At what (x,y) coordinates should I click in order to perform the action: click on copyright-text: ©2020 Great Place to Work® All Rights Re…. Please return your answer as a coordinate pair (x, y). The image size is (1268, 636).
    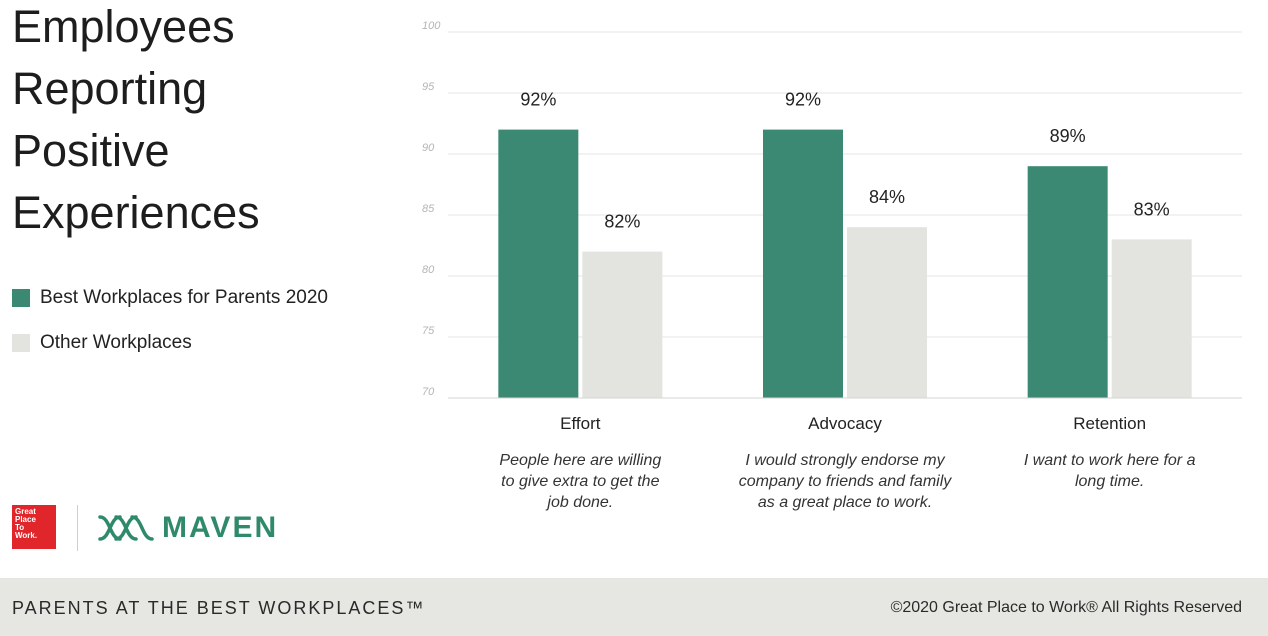
    Looking at the image, I should click on (1066, 607).